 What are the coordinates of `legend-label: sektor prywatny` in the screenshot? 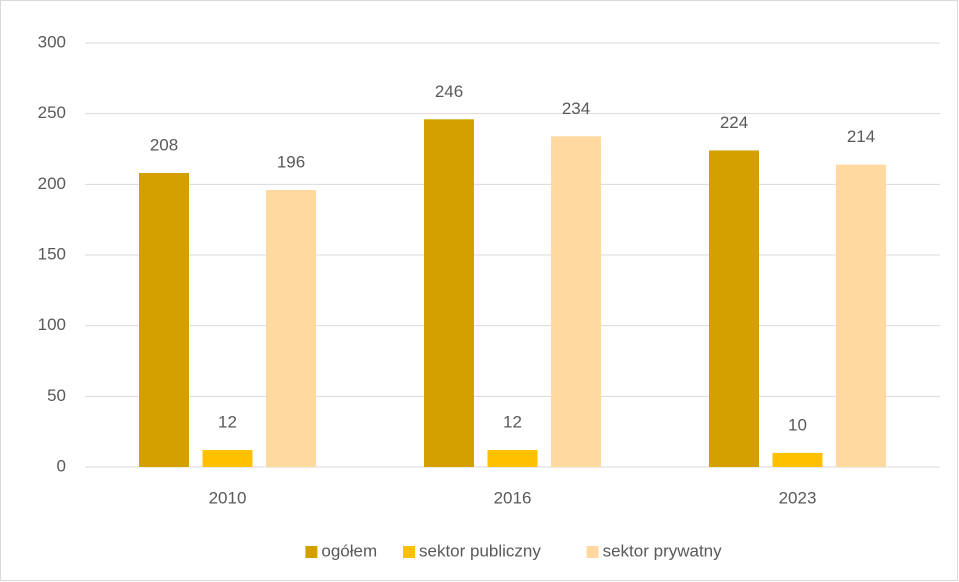 It's located at (663, 550).